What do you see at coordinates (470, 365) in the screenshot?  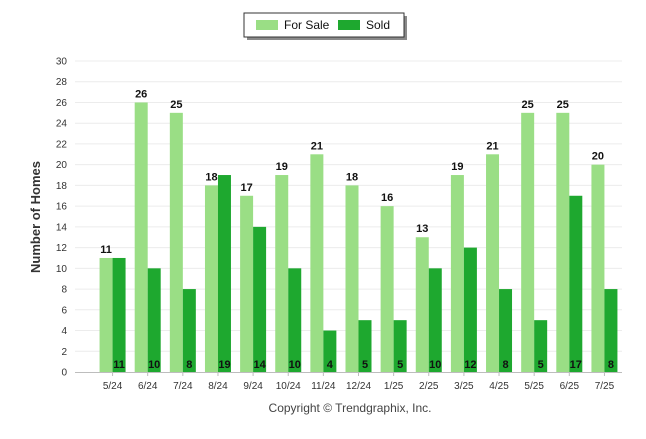 I see `data-label-sold: 12` at bounding box center [470, 365].